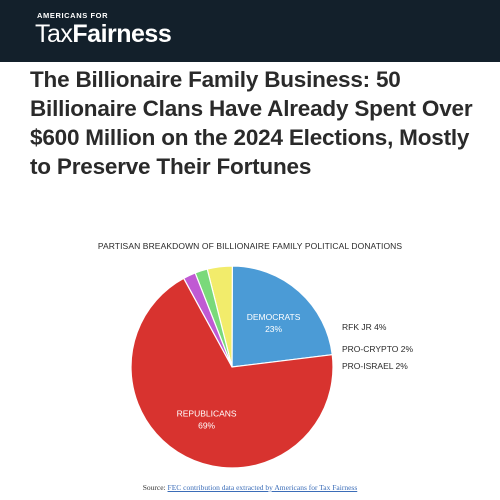 The image size is (500, 500). Describe the element at coordinates (250, 31) in the screenshot. I see `site-header: AMERICANS FOR TaxFairness` at that location.